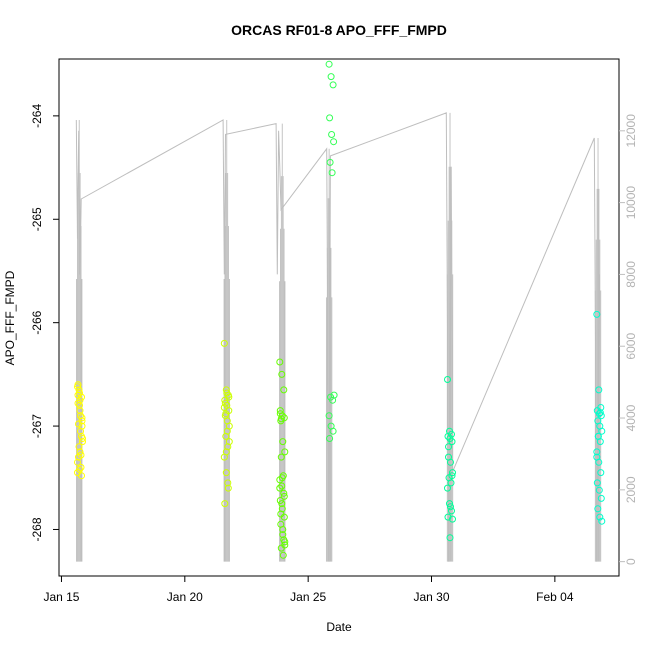  Describe the element at coordinates (339, 30) in the screenshot. I see `chart-title: ORCAS RF01-8 APO_FFF_FMPD` at that location.